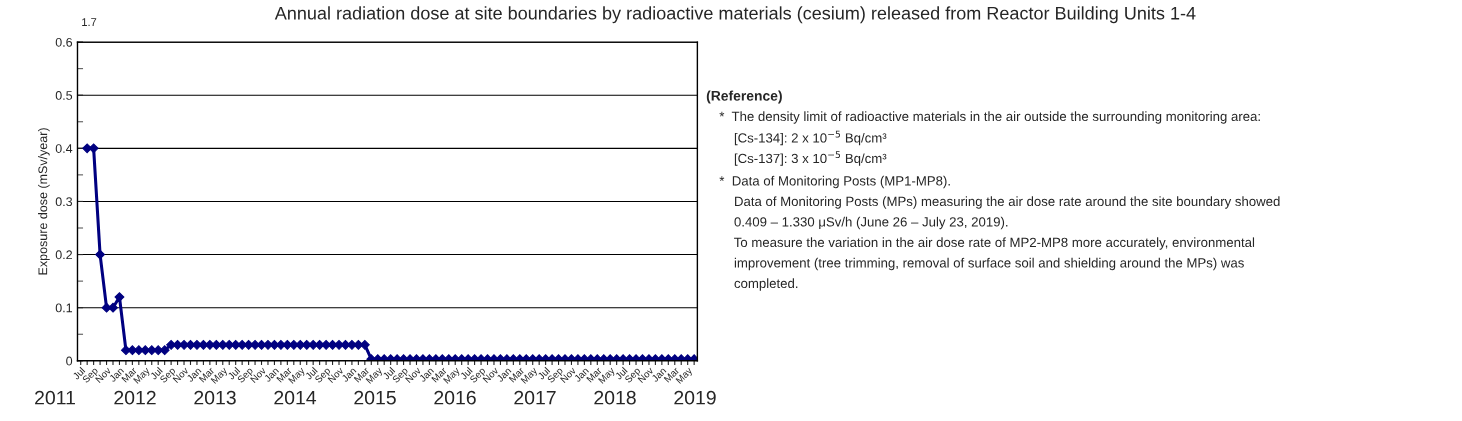  I want to click on text: To measure the variation in the air dose rate of MP2-MP8 more accurately, environmental, so click(994, 243).